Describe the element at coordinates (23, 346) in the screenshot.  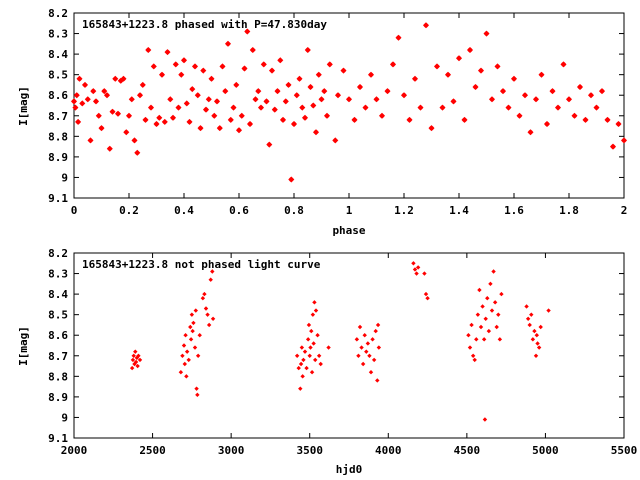
I see `y-axis-label: I[mag]` at that location.